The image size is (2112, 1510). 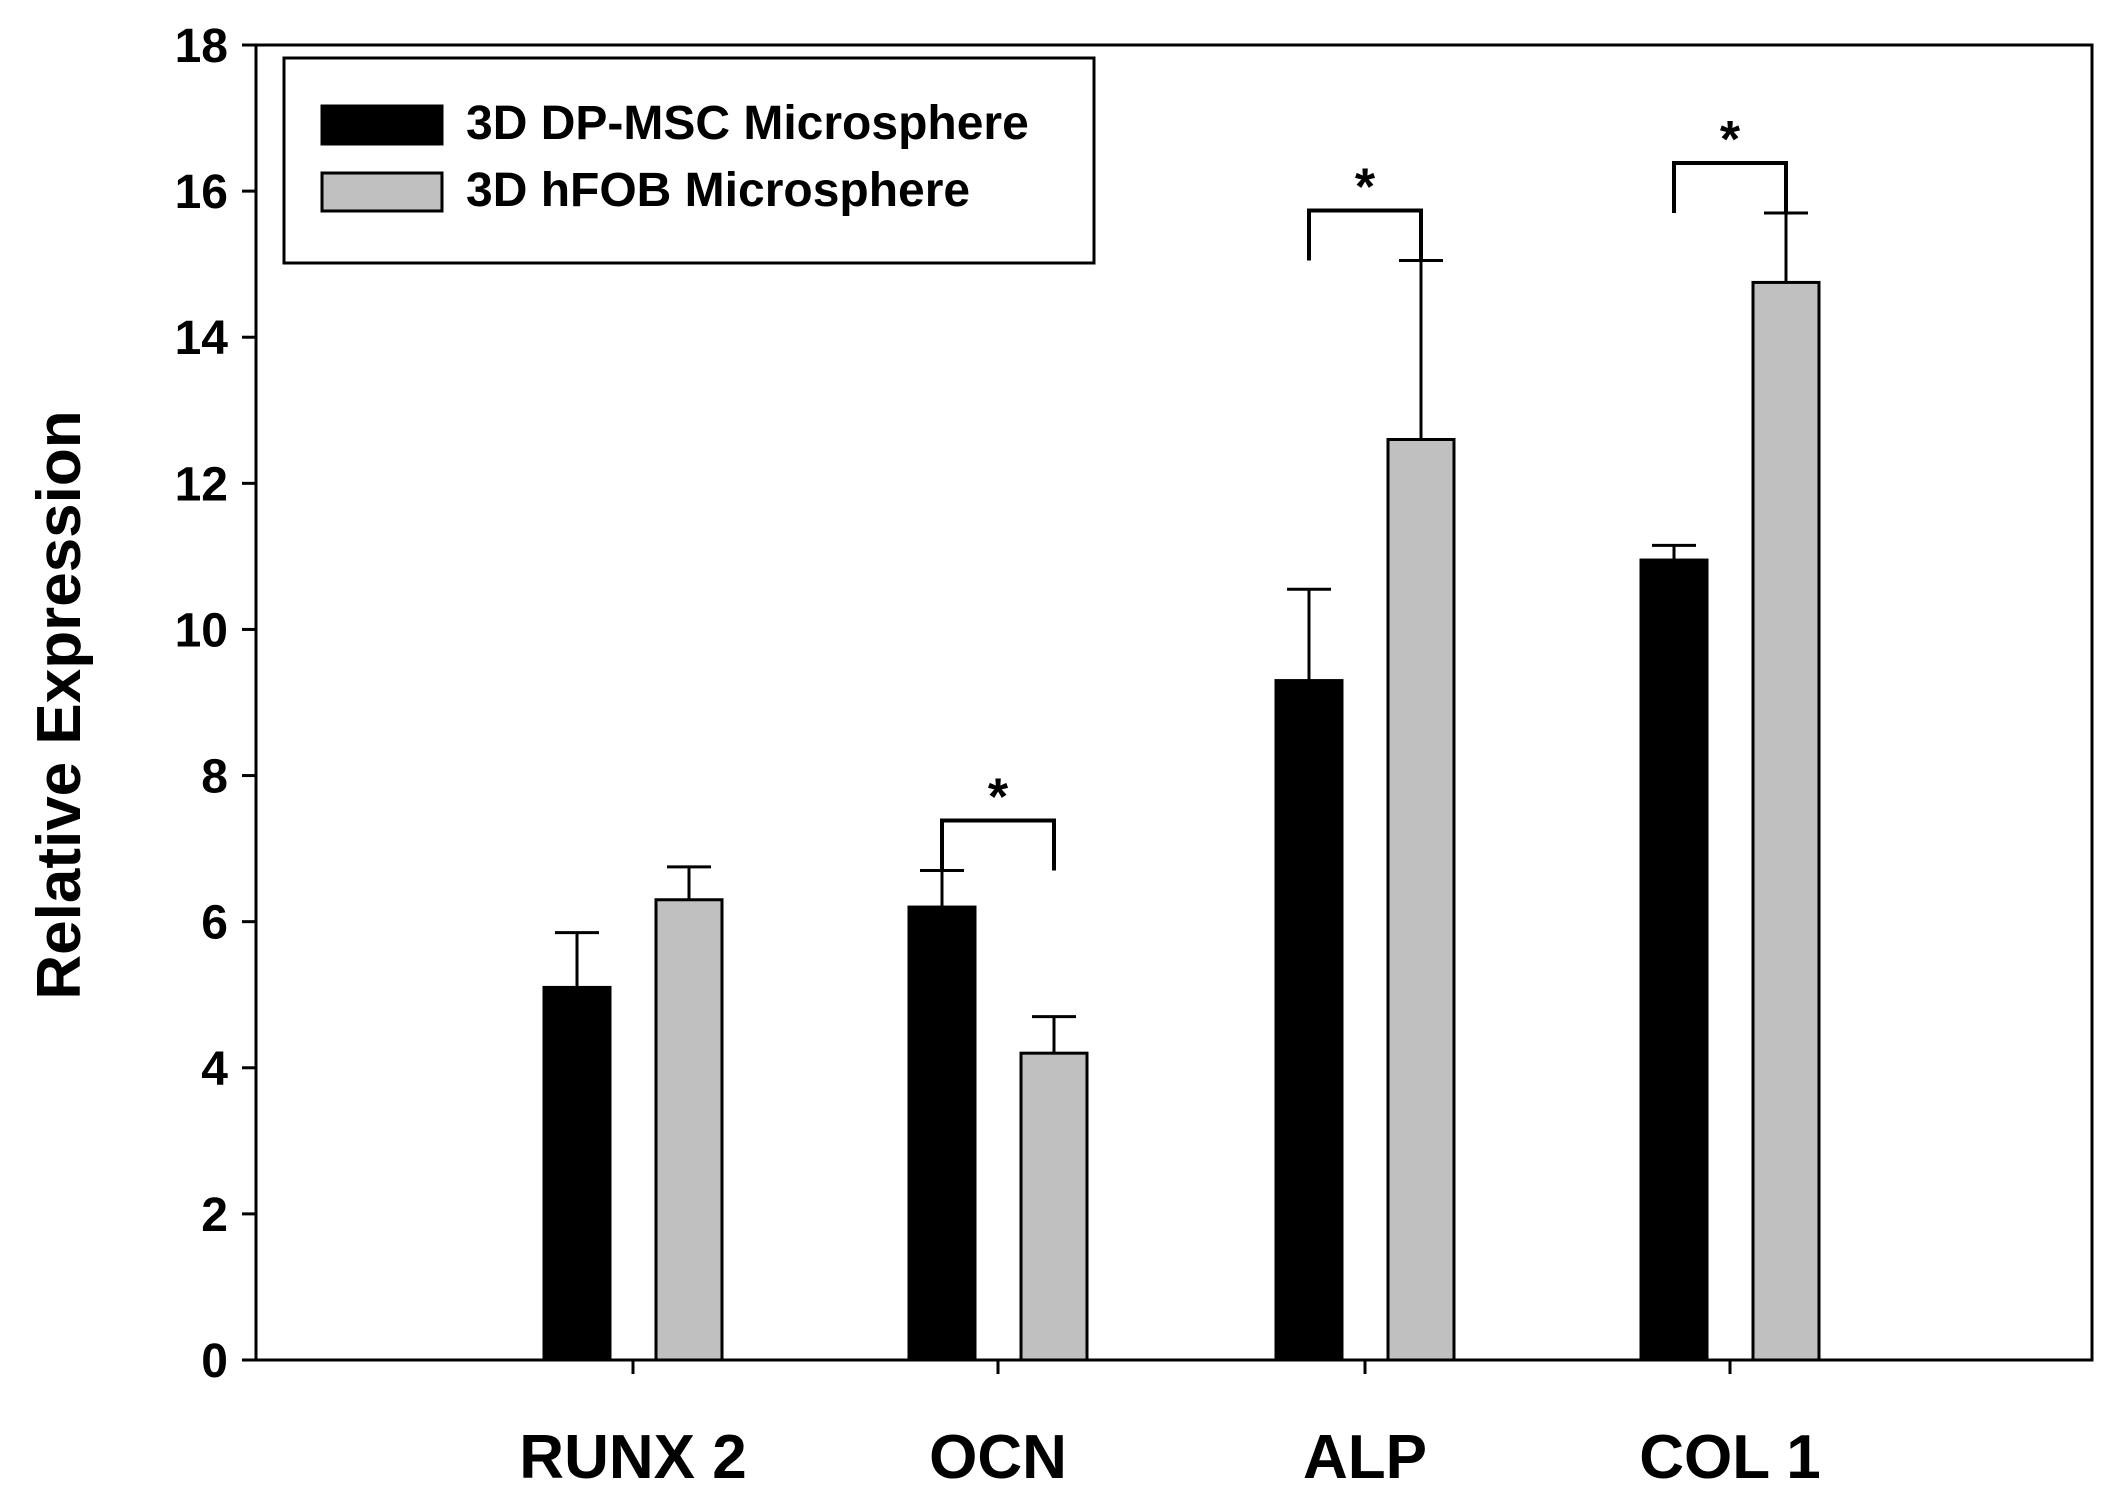 I want to click on x-tick-label: RUNX 2, so click(x=632, y=1457).